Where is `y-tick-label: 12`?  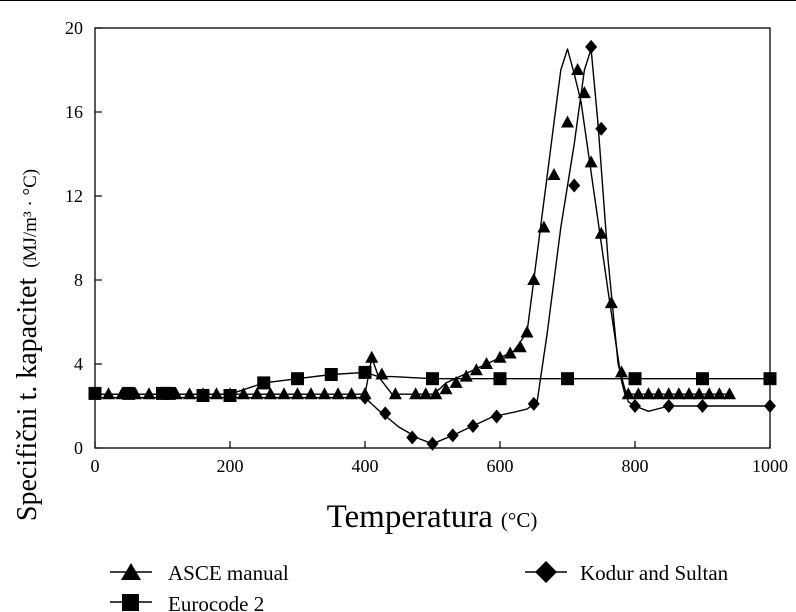 y-tick-label: 12 is located at coordinates (74, 196).